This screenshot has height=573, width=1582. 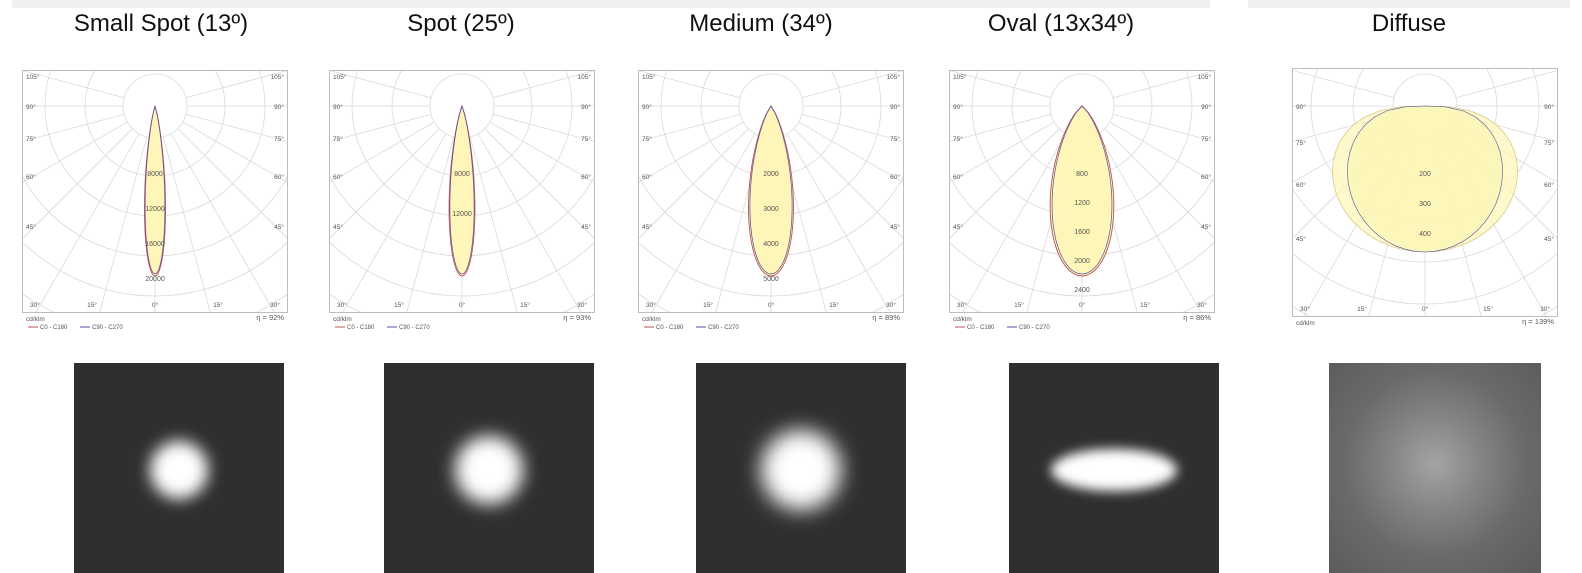 What do you see at coordinates (155, 279) in the screenshot?
I see `intensity-label: 20000` at bounding box center [155, 279].